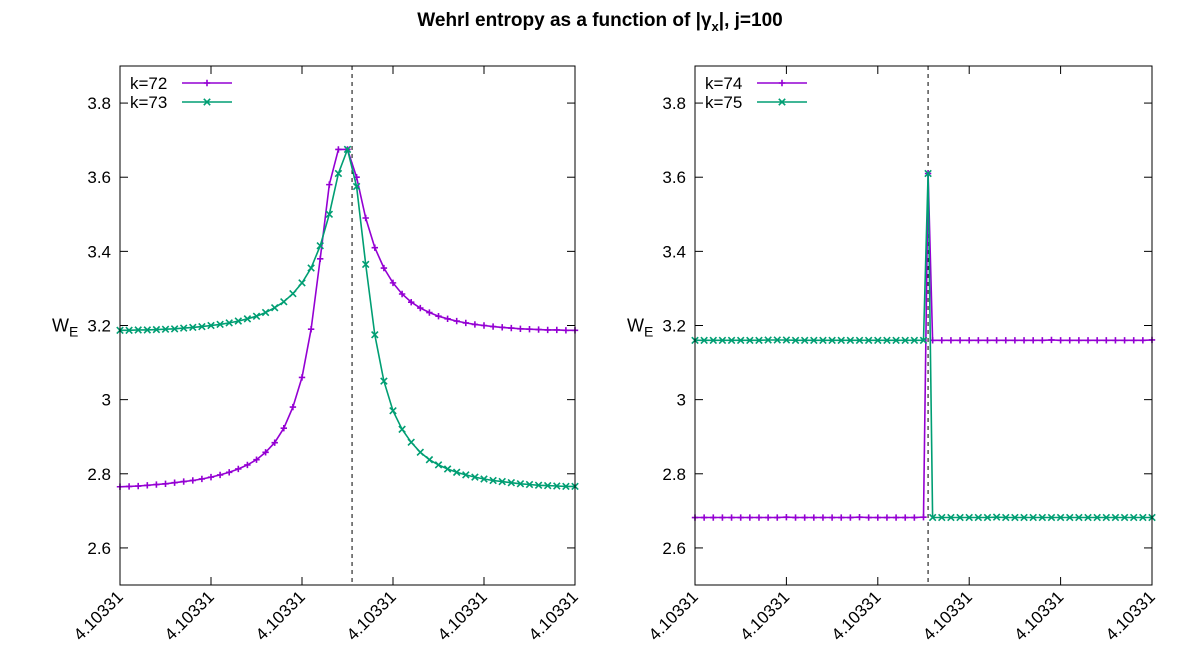 This screenshot has width=1200, height=650. Describe the element at coordinates (723, 83) in the screenshot. I see `legend-label: k=74` at that location.